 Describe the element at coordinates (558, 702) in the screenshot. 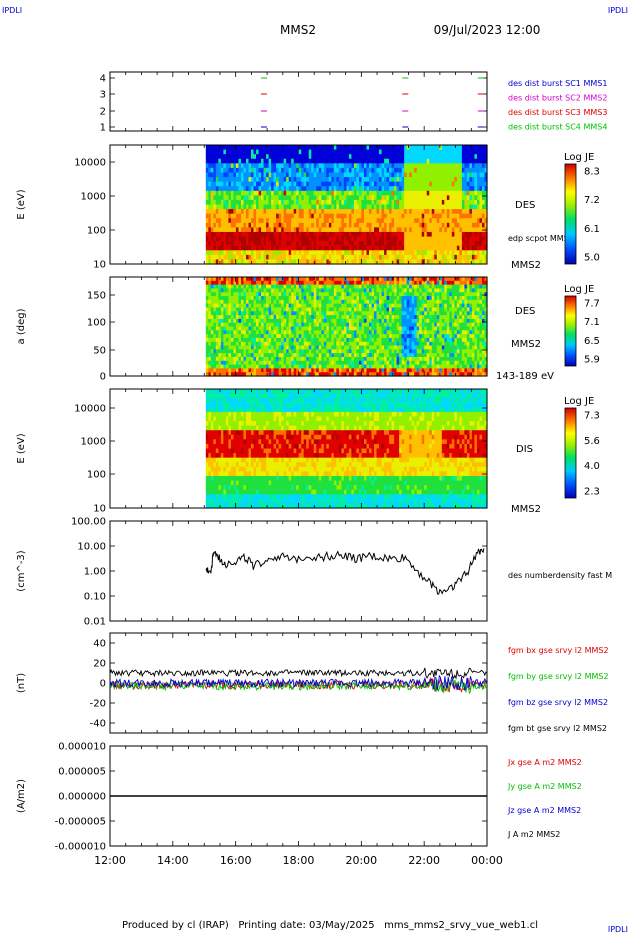

I see `series-label: fgm bz gse srvy l2 MMS2` at that location.